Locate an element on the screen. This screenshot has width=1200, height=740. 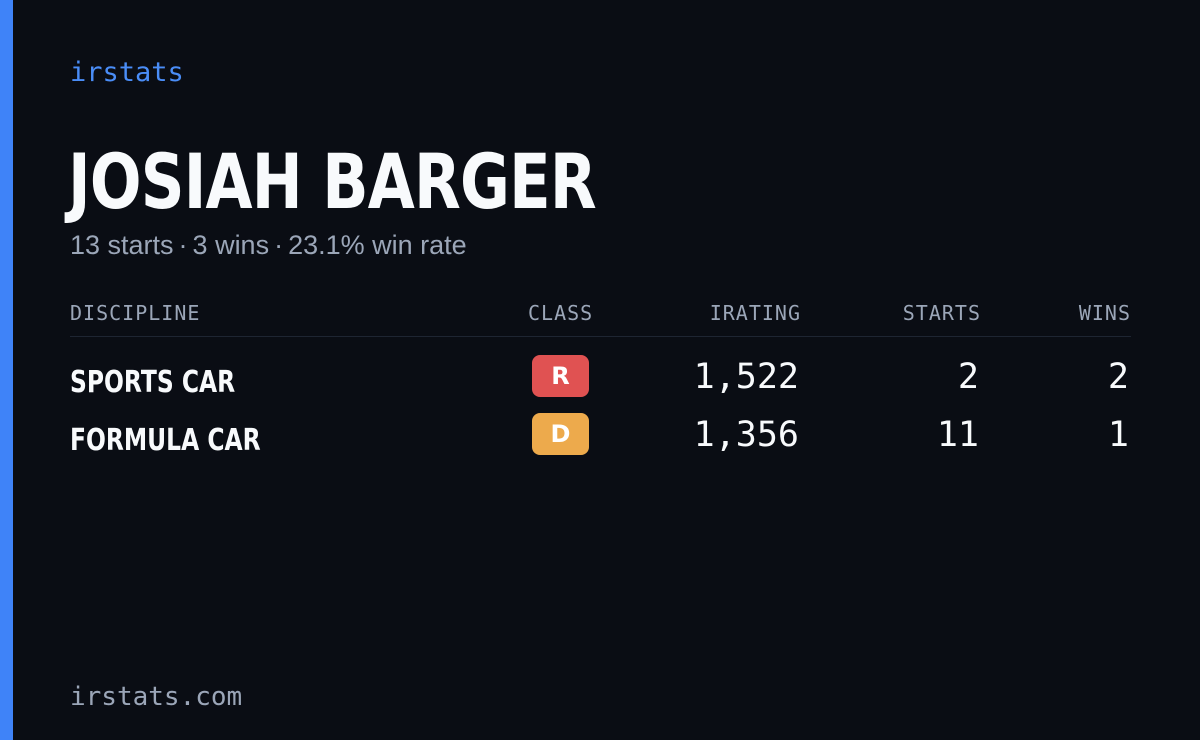
license-class-badge: D is located at coordinates (560, 434).